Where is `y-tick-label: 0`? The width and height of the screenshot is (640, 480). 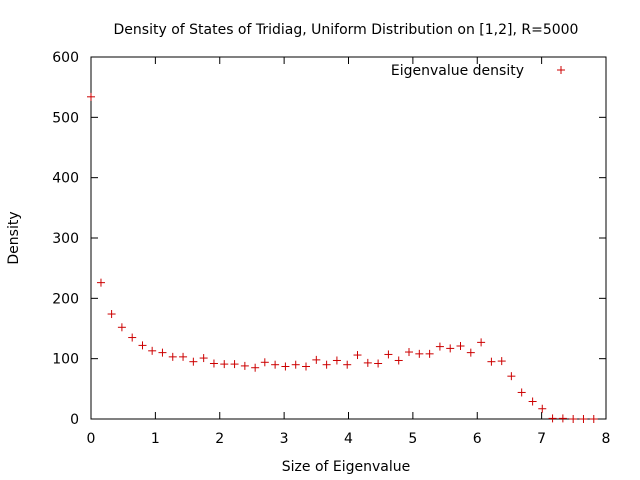 y-tick-label: 0 is located at coordinates (74, 420).